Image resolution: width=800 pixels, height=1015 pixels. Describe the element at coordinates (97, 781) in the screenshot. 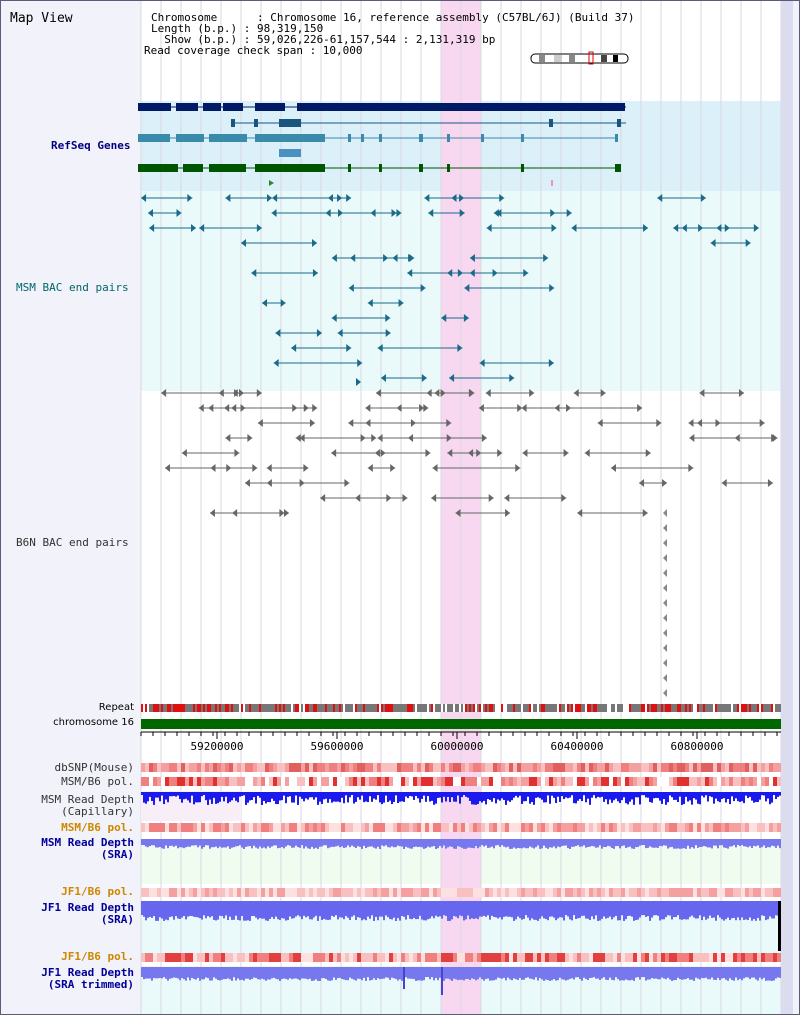

I see `track-label-msm-b6-pol: MSM/B6 pol.` at that location.